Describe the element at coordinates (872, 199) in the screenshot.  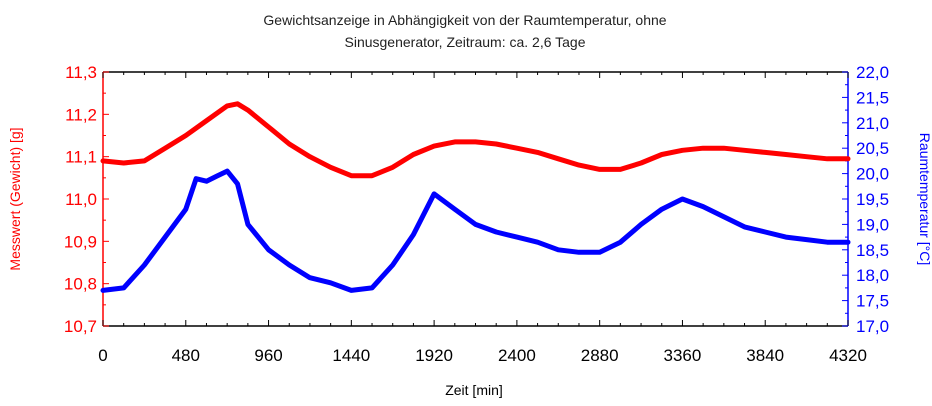
I see `y-right-tick-label: 19,5` at that location.